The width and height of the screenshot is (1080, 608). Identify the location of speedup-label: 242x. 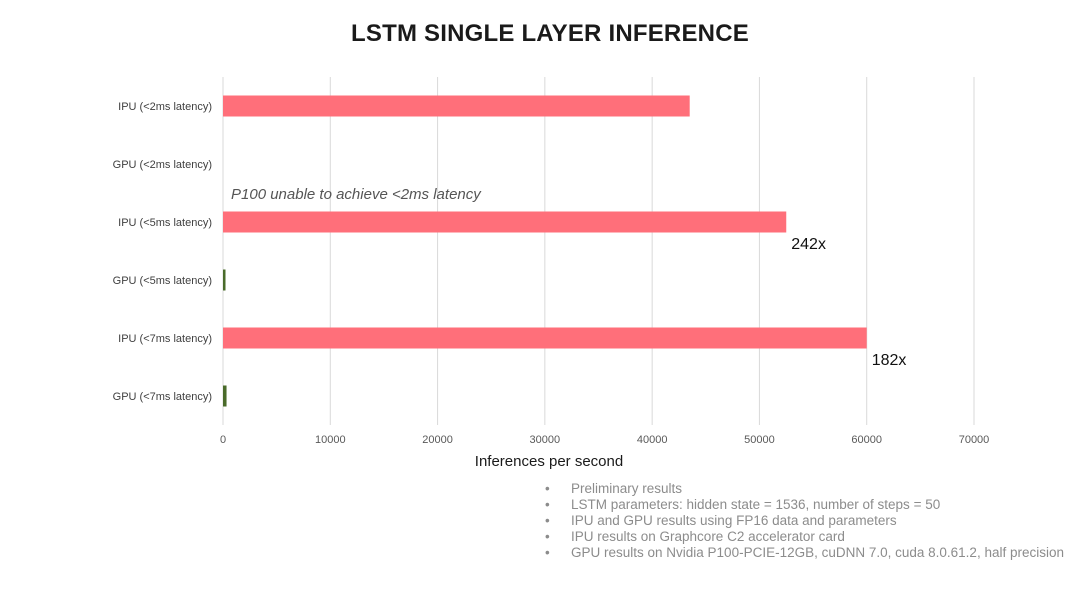
(808, 244).